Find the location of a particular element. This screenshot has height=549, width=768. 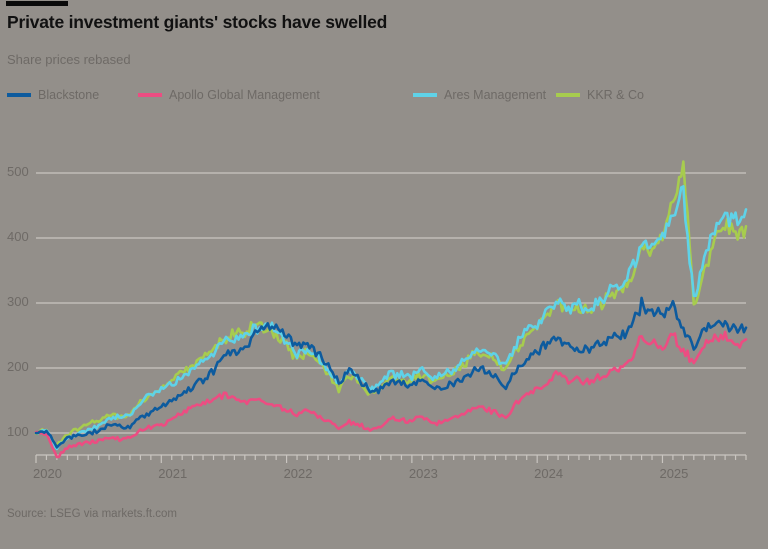

legend-item-apollo-global-management: Apollo Global Management is located at coordinates (229, 95).